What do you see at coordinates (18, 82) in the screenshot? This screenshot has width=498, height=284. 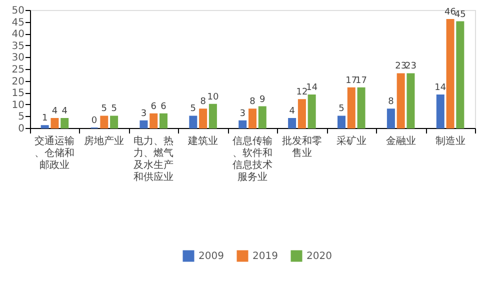 I see `y-tick-label: 20` at bounding box center [18, 82].